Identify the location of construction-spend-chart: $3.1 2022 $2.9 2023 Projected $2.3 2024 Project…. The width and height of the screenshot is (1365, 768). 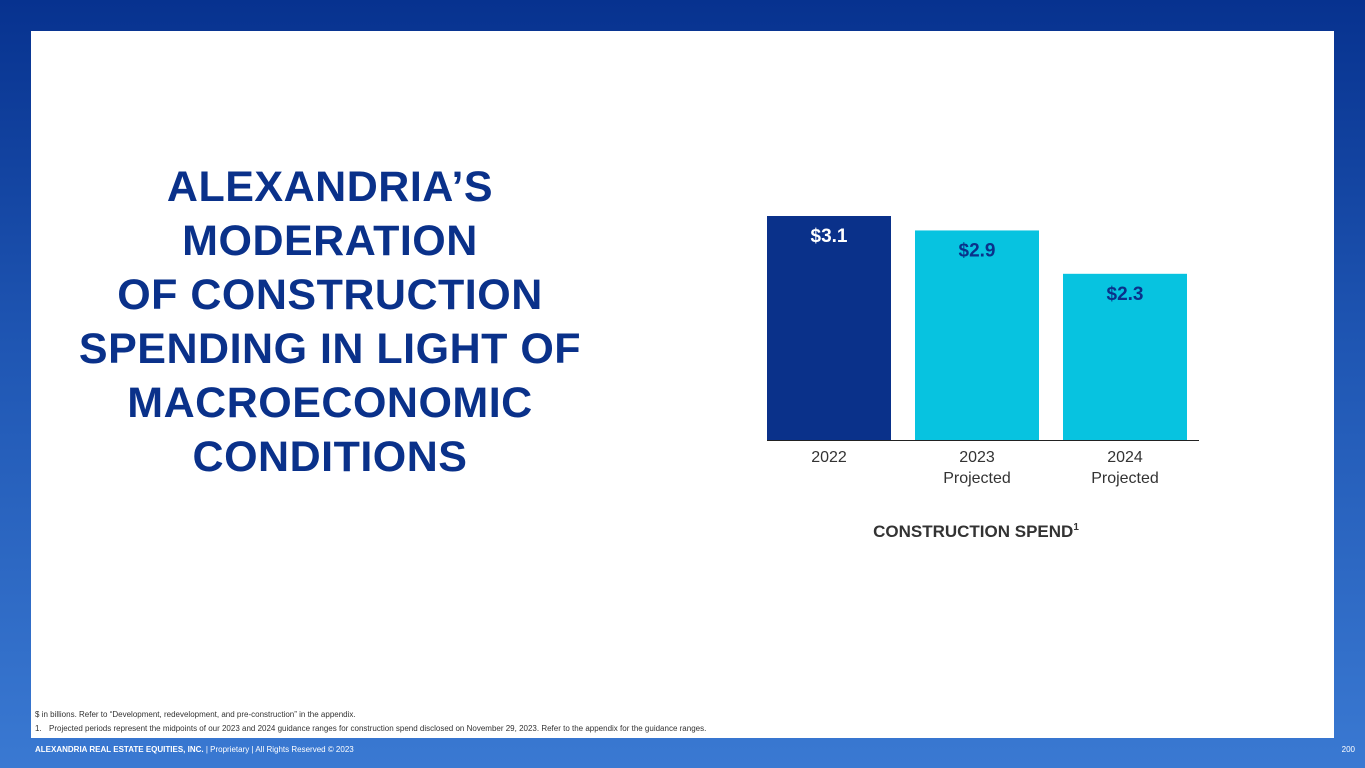
(983, 378).